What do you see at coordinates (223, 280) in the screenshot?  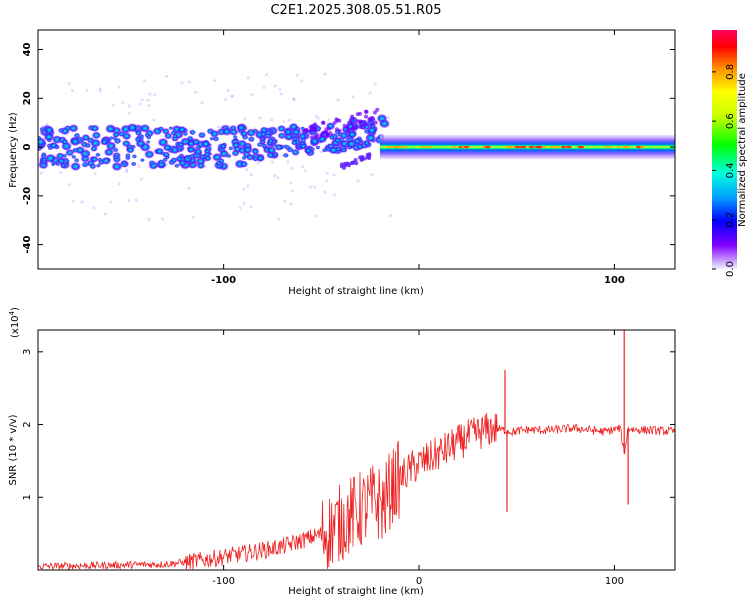 I see `spectrogram-x-tick-label: -100` at bounding box center [223, 280].